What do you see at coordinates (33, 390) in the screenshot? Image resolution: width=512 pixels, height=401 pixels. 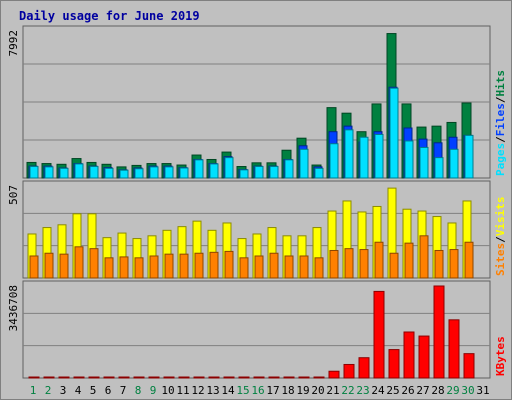 I see `x-tick-label: 1` at bounding box center [33, 390].